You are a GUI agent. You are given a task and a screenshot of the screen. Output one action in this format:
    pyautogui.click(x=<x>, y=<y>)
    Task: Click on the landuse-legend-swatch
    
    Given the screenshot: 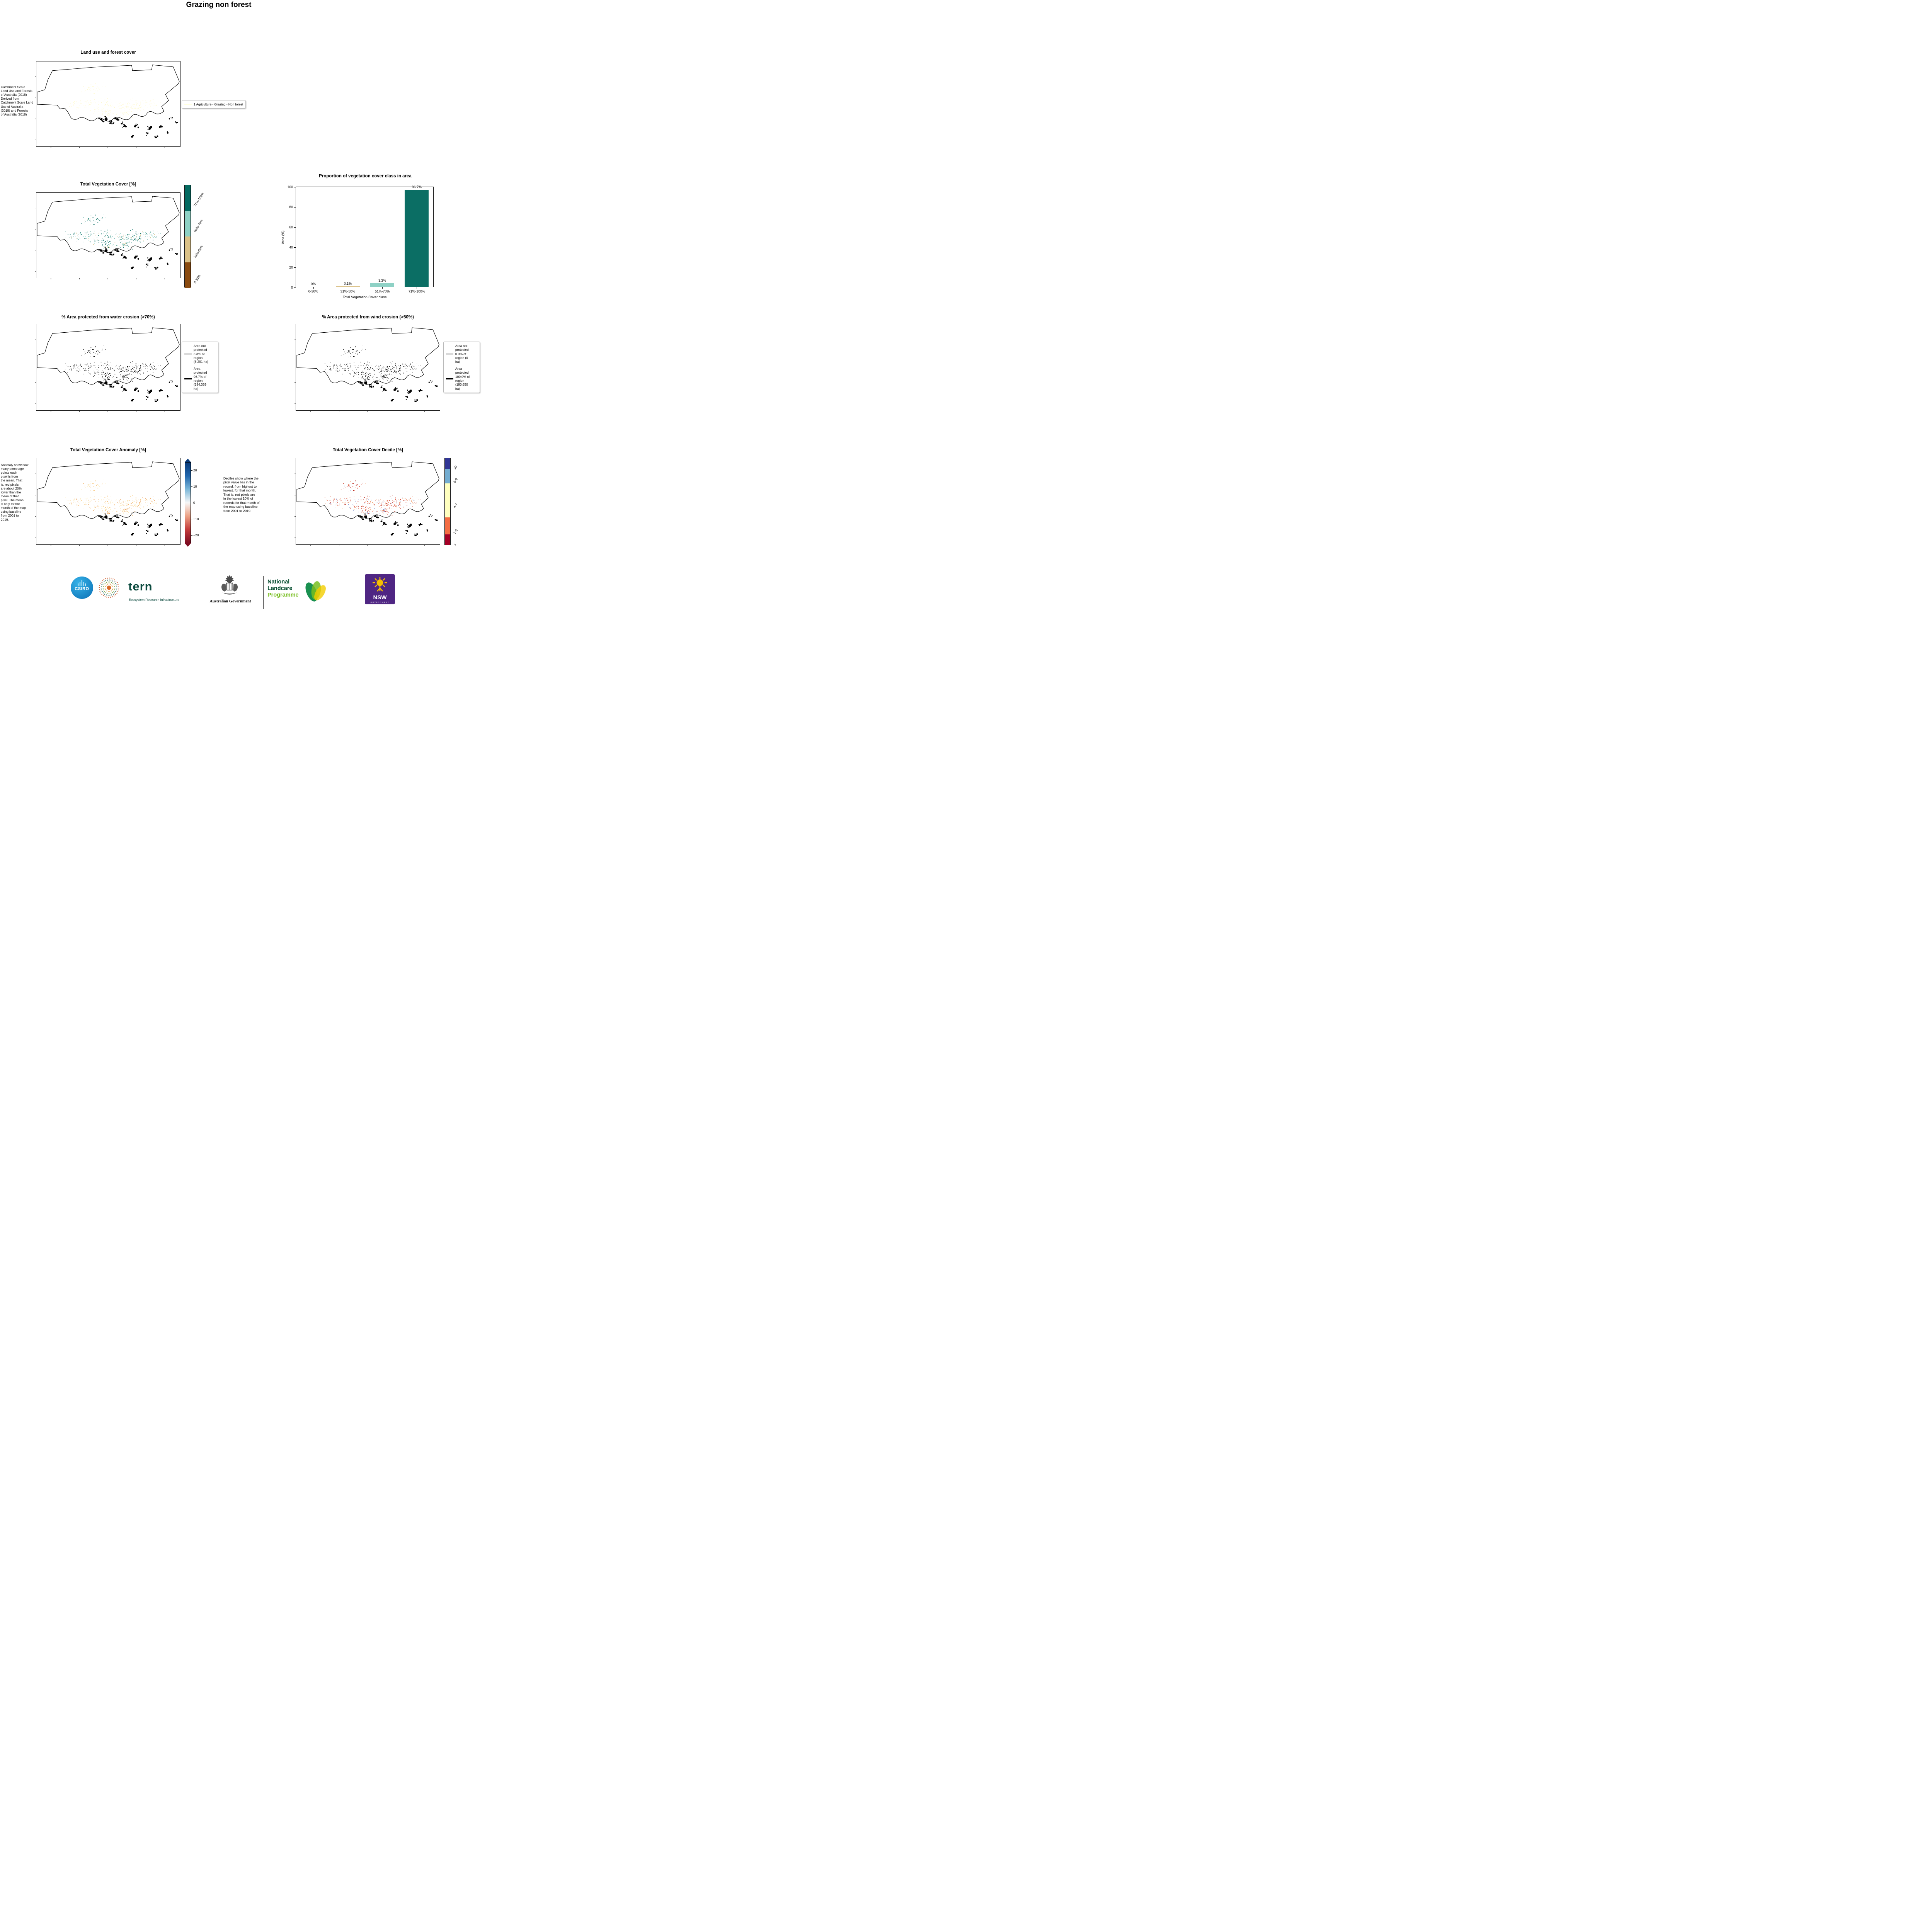 What is the action you would take?
    pyautogui.click(x=188, y=104)
    